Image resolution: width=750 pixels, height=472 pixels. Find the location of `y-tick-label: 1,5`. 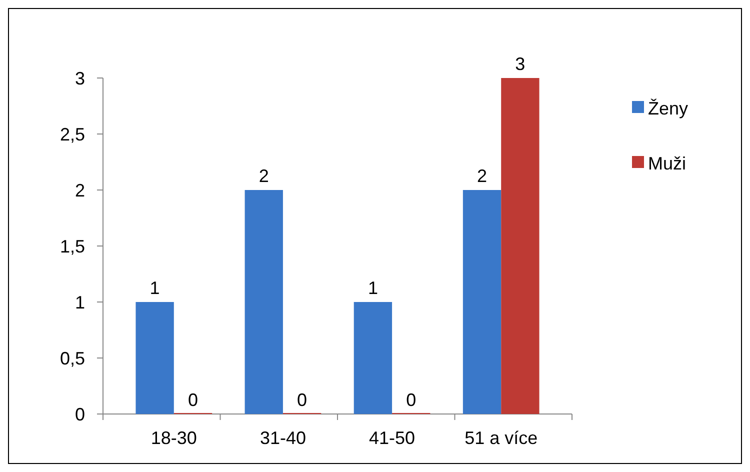

y-tick-label: 1,5 is located at coordinates (72, 246).